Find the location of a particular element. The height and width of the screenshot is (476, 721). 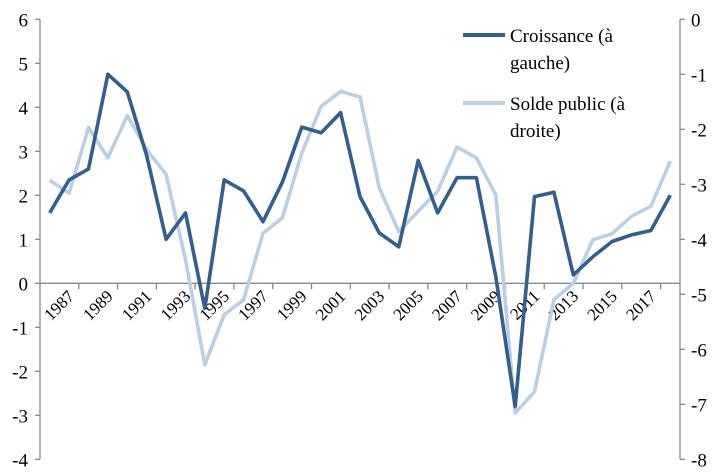

left-tick-label: 6 is located at coordinates (24, 20).